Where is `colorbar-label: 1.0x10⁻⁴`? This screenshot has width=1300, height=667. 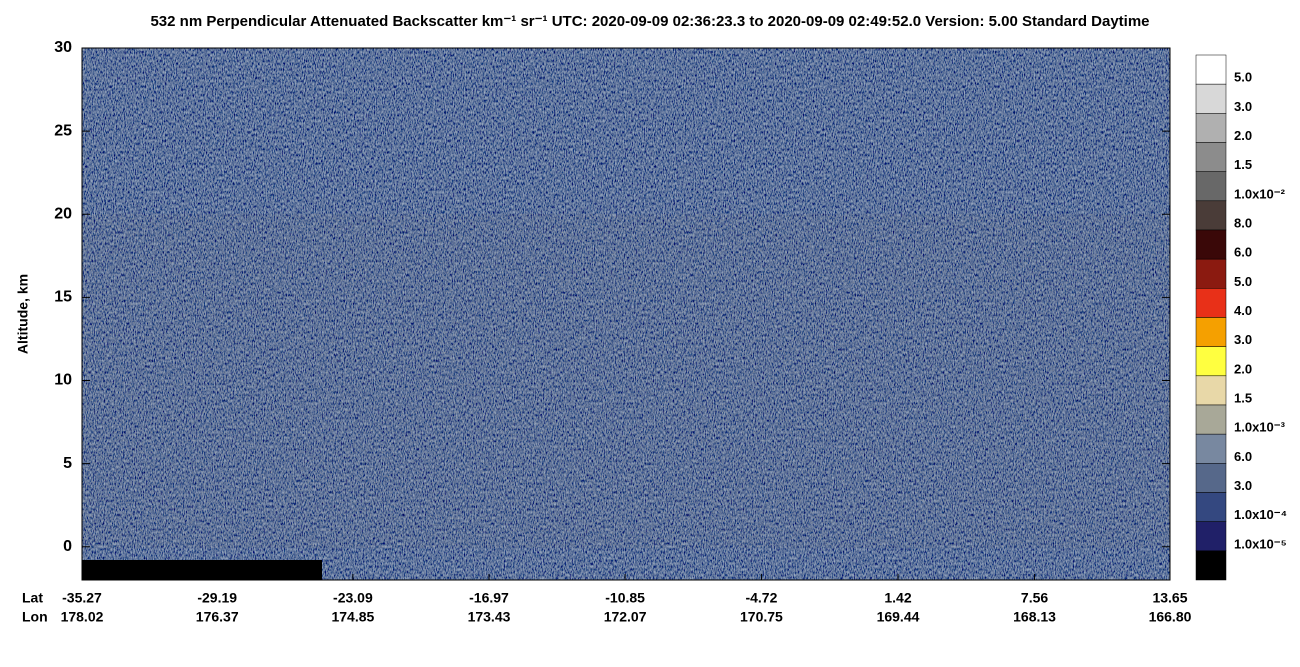 colorbar-label: 1.0x10⁻⁴ is located at coordinates (1260, 514).